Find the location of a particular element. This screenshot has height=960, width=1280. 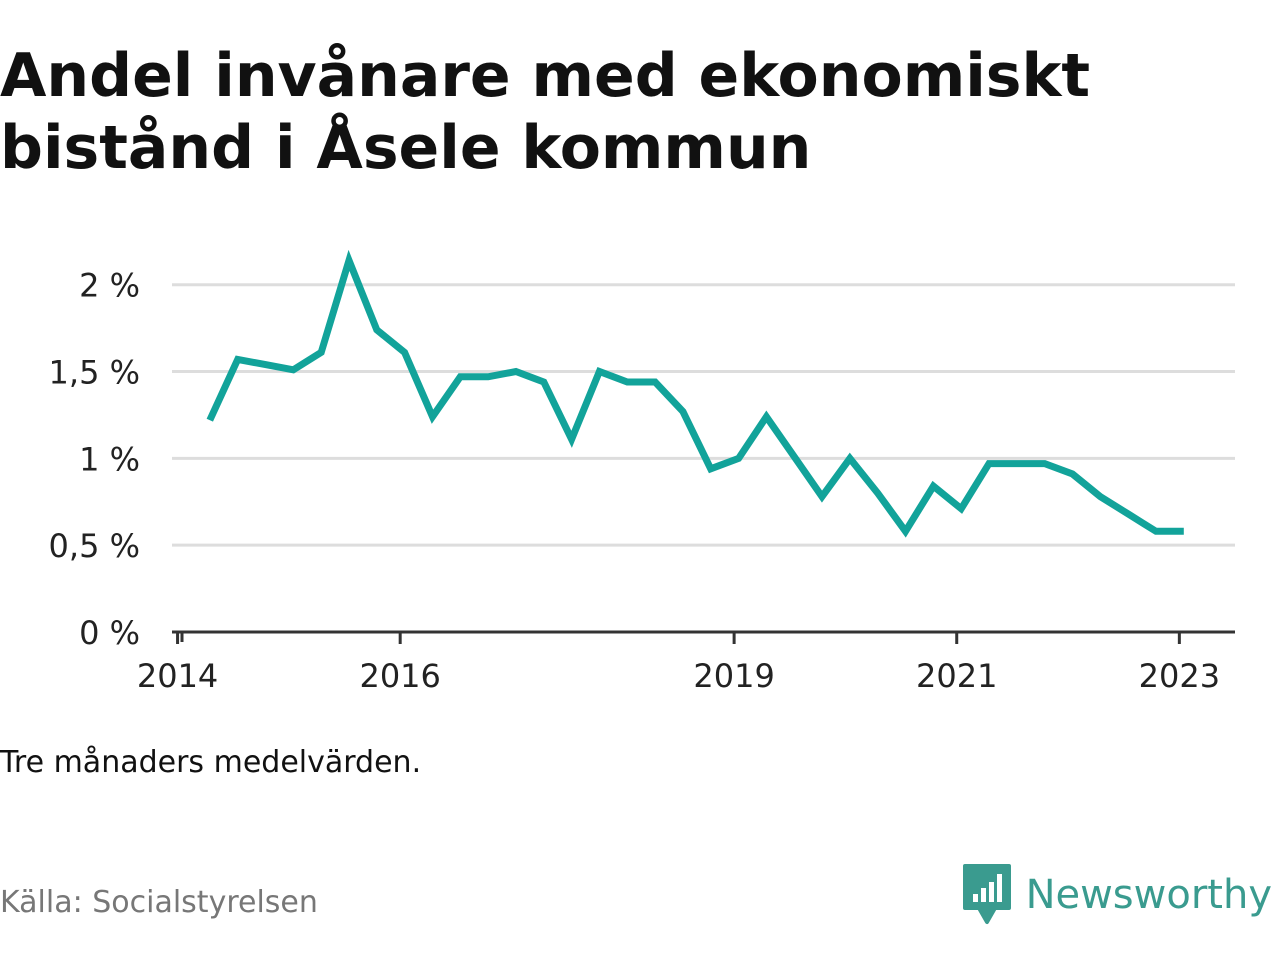

x-tick-label: 2014 is located at coordinates (177, 676).